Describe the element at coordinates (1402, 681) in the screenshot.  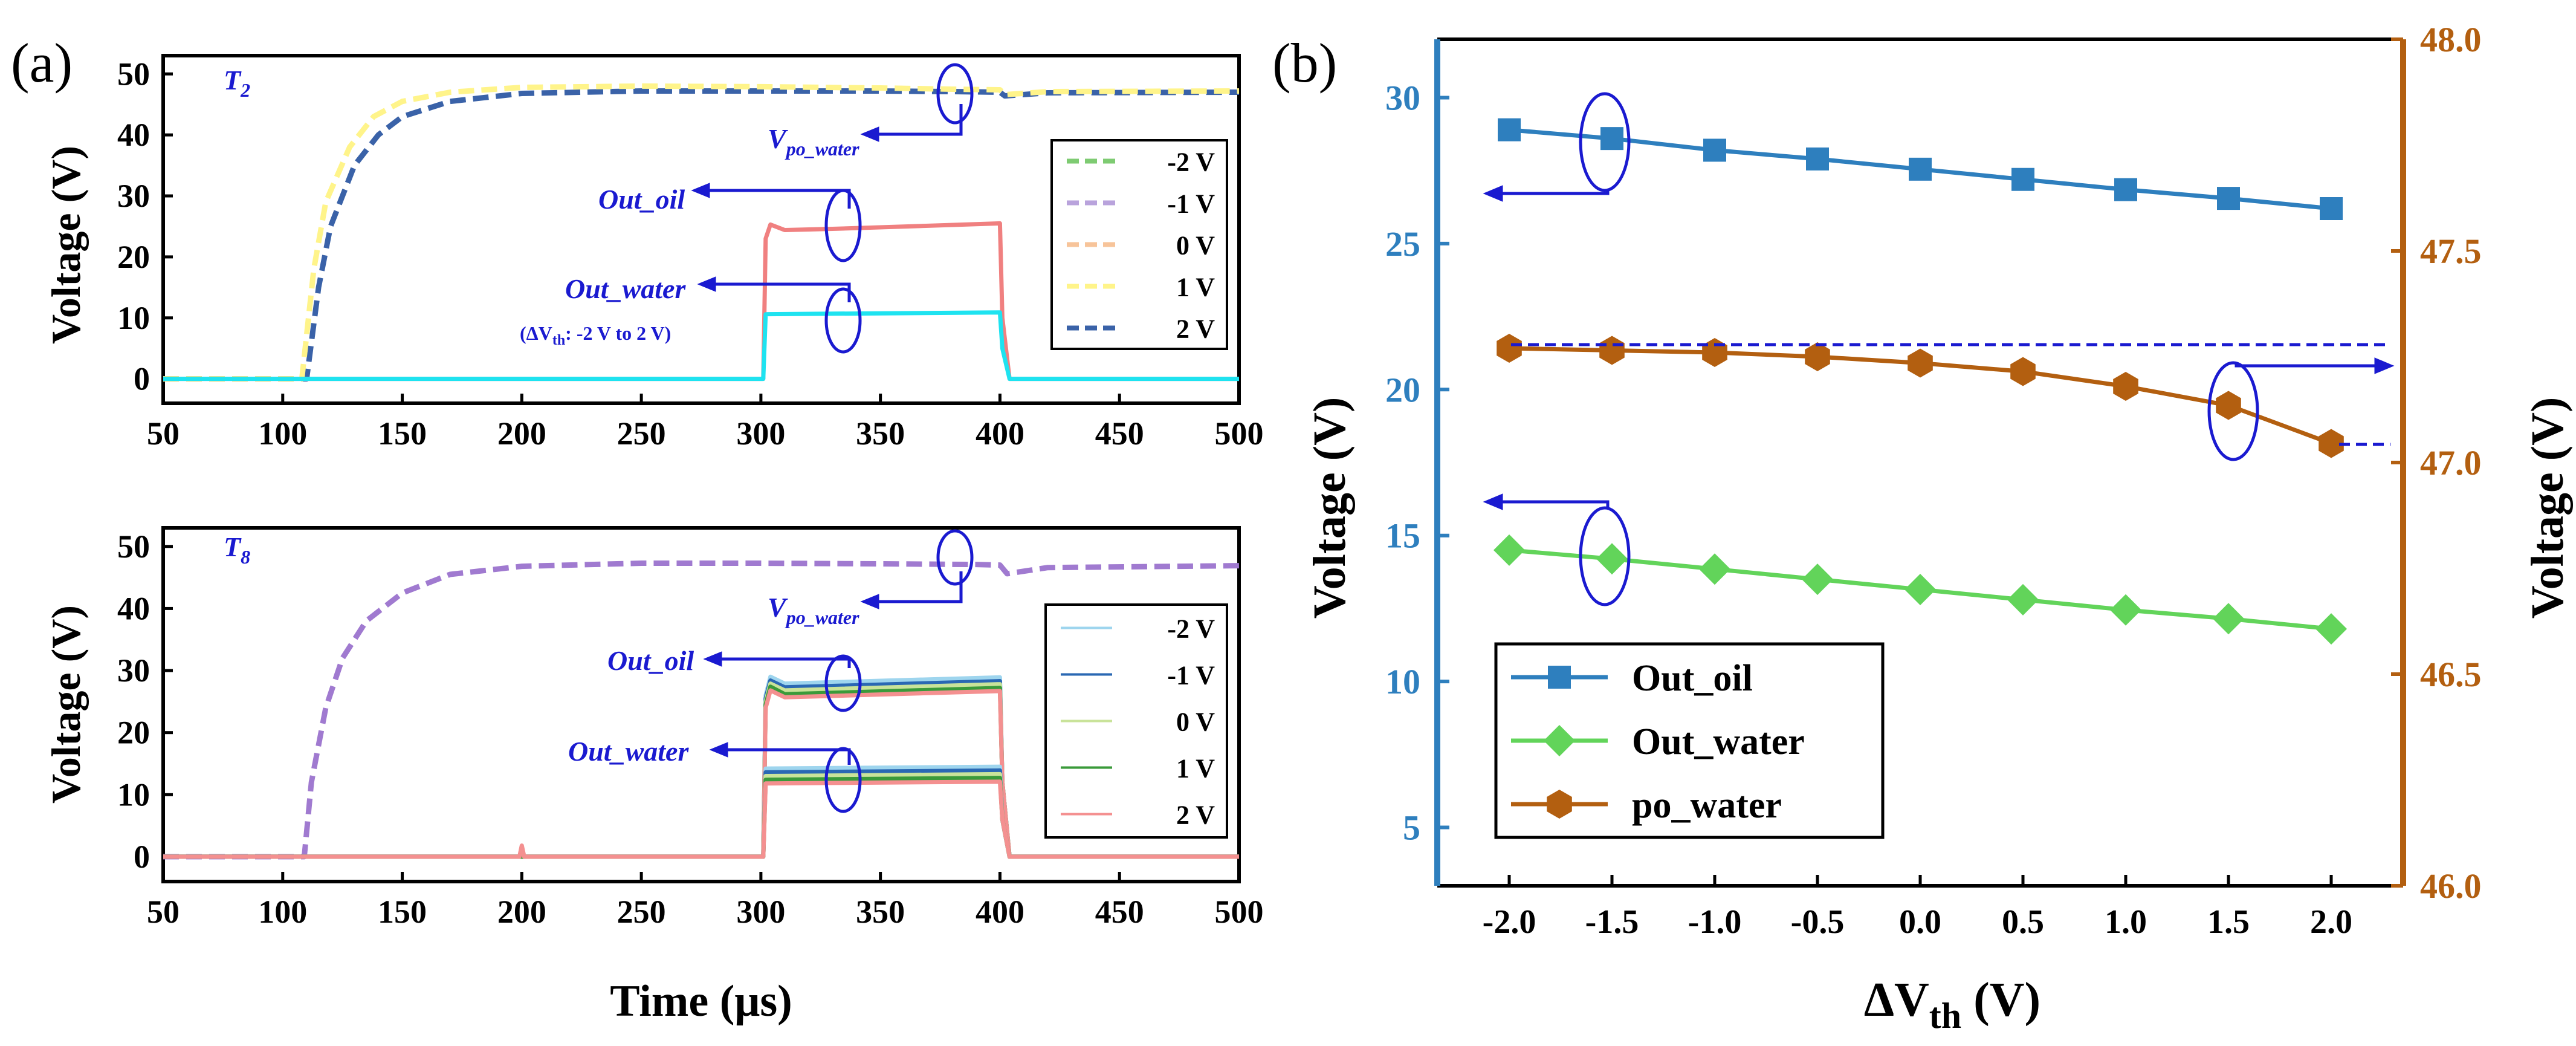
I see `b-left-y-tick-label: 10` at that location.